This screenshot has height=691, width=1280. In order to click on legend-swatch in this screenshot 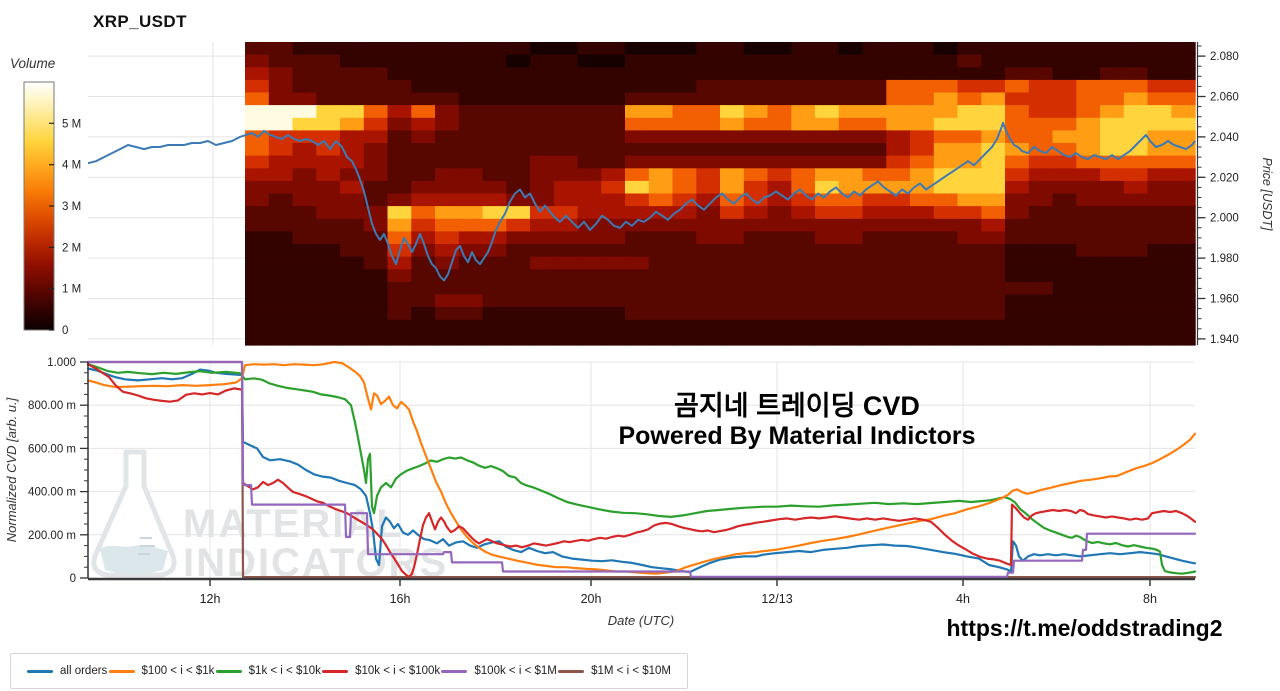, I will do `click(121, 671)`.